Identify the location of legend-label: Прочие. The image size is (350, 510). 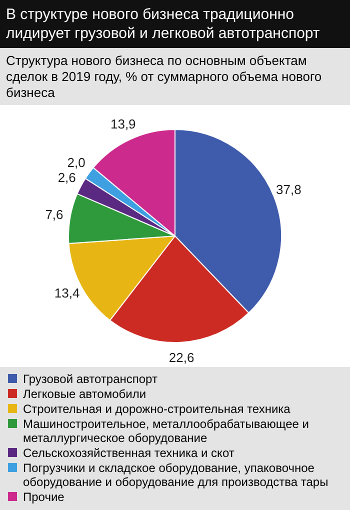
(43, 497).